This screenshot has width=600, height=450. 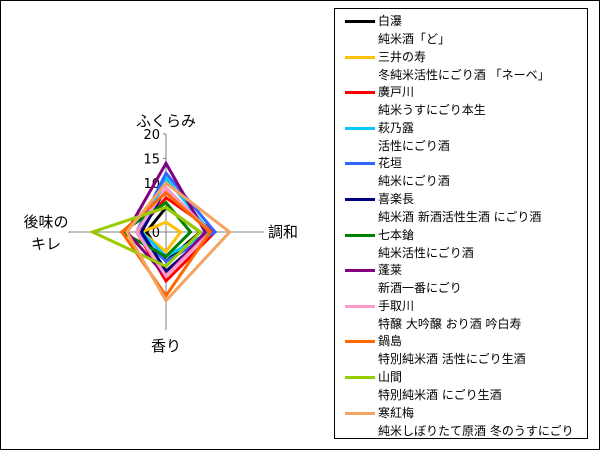 I want to click on tick-label: 15, so click(x=151, y=160).